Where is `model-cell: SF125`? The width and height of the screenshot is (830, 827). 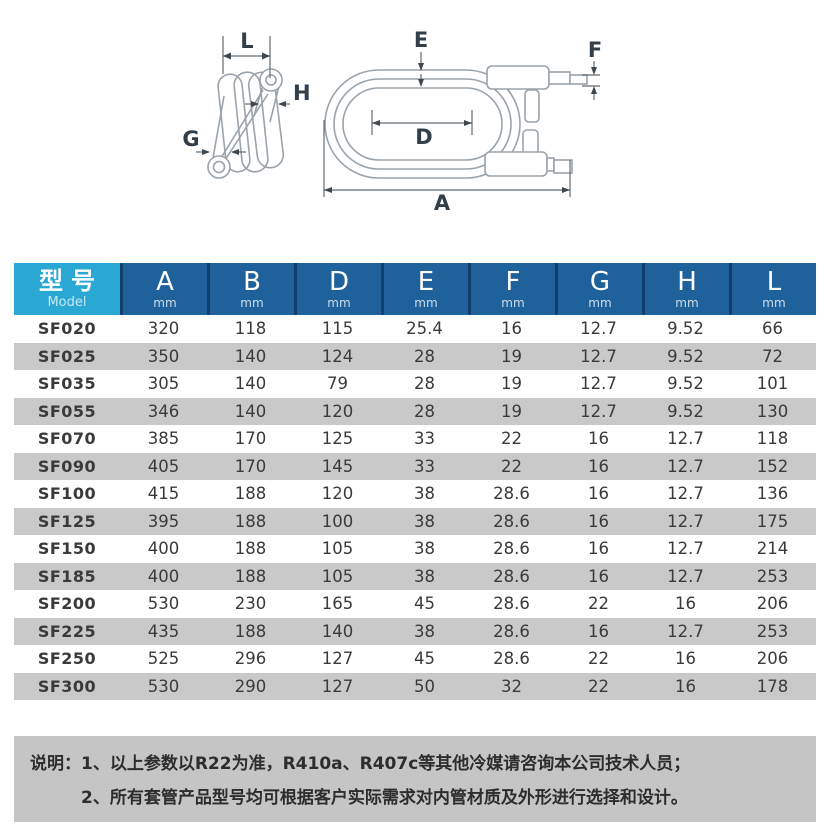
model-cell: SF125 is located at coordinates (67, 521).